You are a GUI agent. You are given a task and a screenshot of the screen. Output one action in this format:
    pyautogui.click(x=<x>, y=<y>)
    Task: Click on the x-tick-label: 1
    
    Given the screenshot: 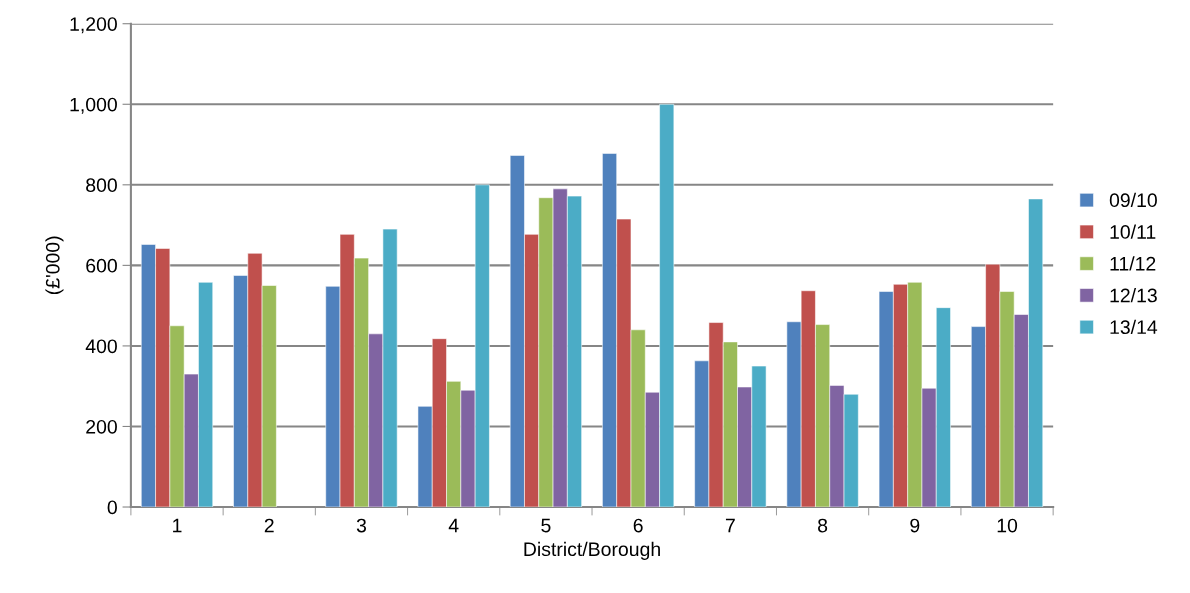 What is the action you would take?
    pyautogui.click(x=177, y=525)
    